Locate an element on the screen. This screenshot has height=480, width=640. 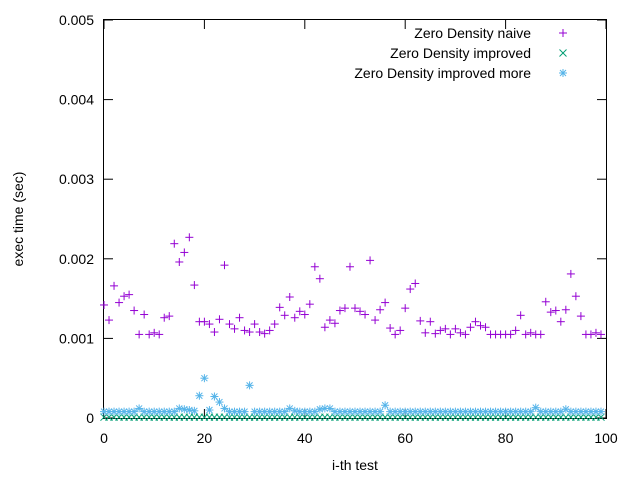
y-tick-label: 0.004 is located at coordinates (76, 100).